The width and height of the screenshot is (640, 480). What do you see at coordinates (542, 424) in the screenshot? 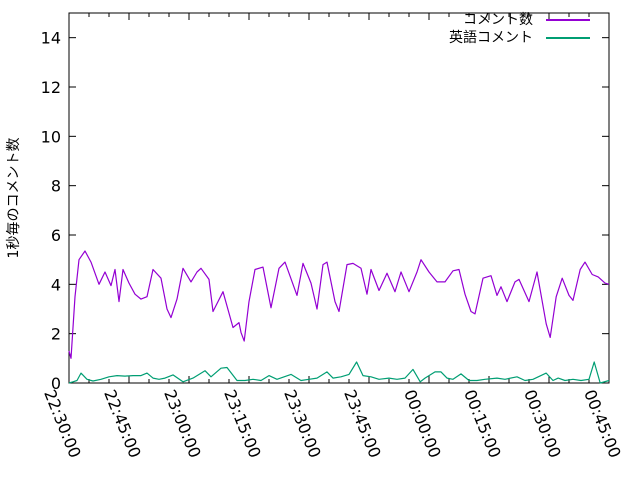
I see `x-tick-label: 00:30:00` at bounding box center [542, 424].